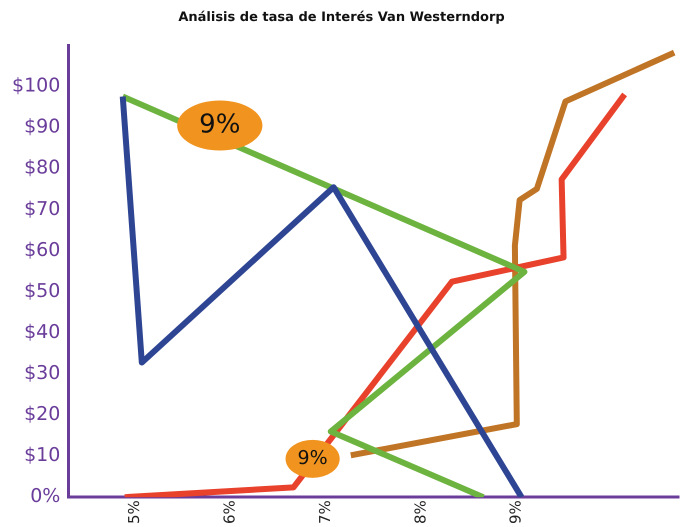 This screenshot has width=681, height=527. I want to click on x-tick-label: 6%, so click(229, 512).